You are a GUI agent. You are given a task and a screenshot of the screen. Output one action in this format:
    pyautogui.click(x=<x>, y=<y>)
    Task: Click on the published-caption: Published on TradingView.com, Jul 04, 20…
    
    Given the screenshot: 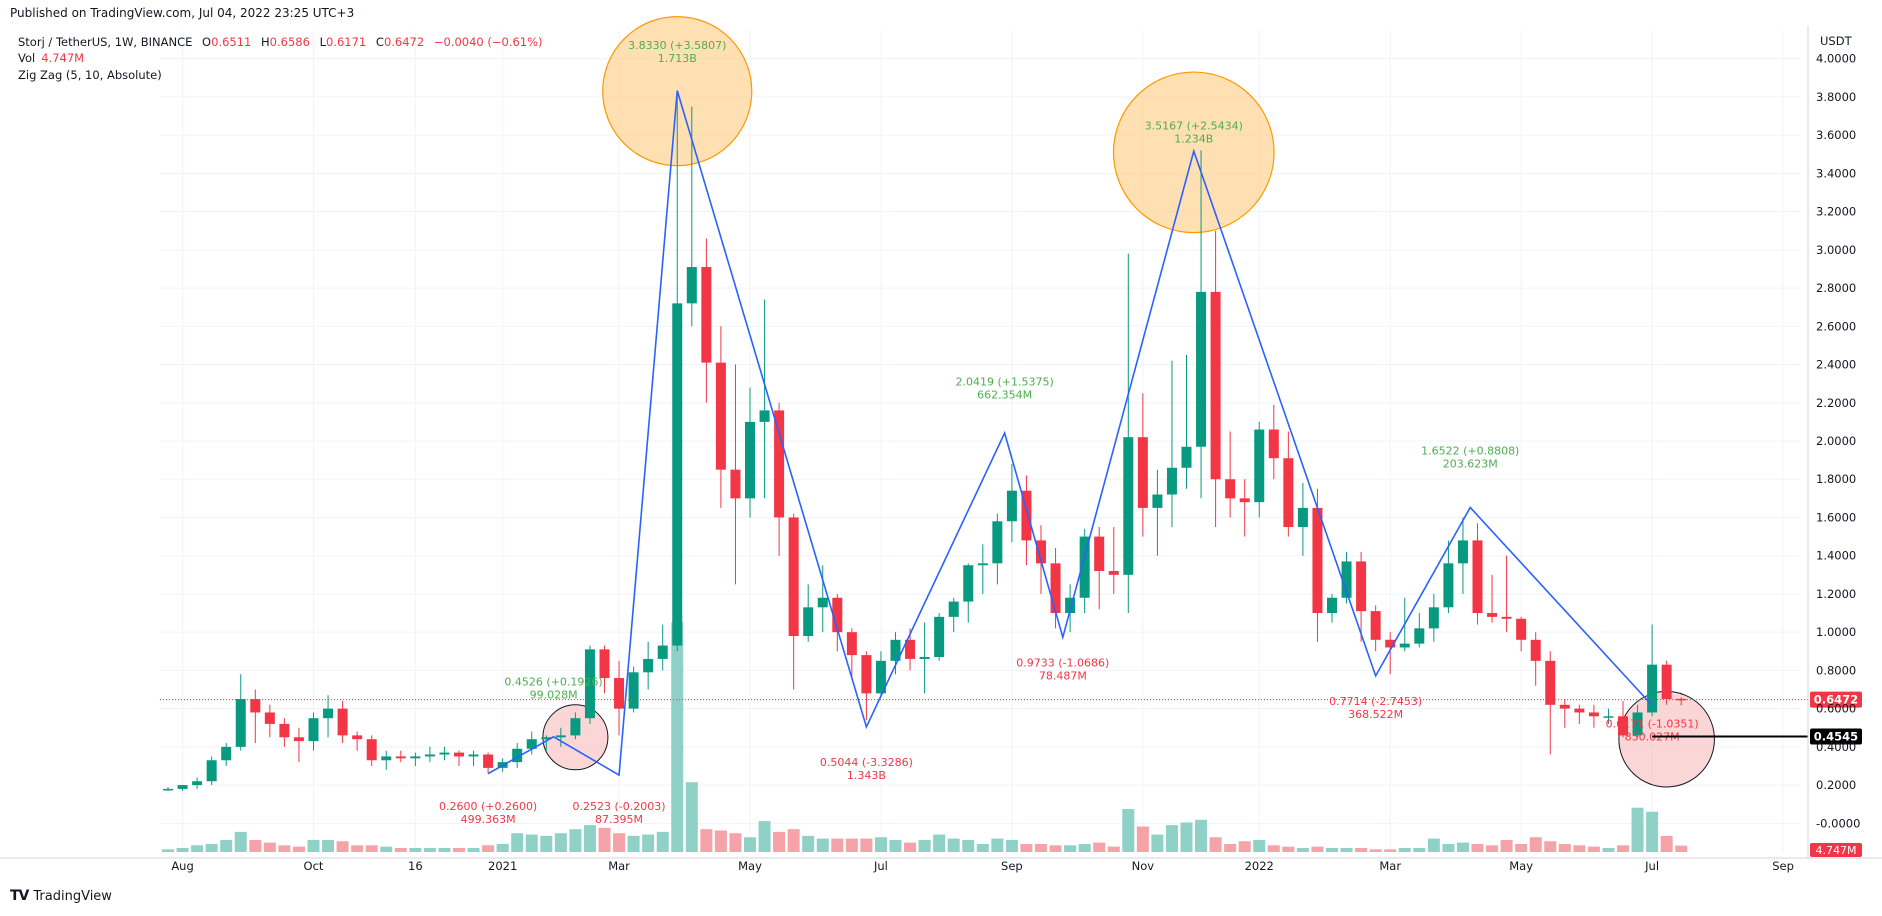 What is the action you would take?
    pyautogui.click(x=182, y=13)
    